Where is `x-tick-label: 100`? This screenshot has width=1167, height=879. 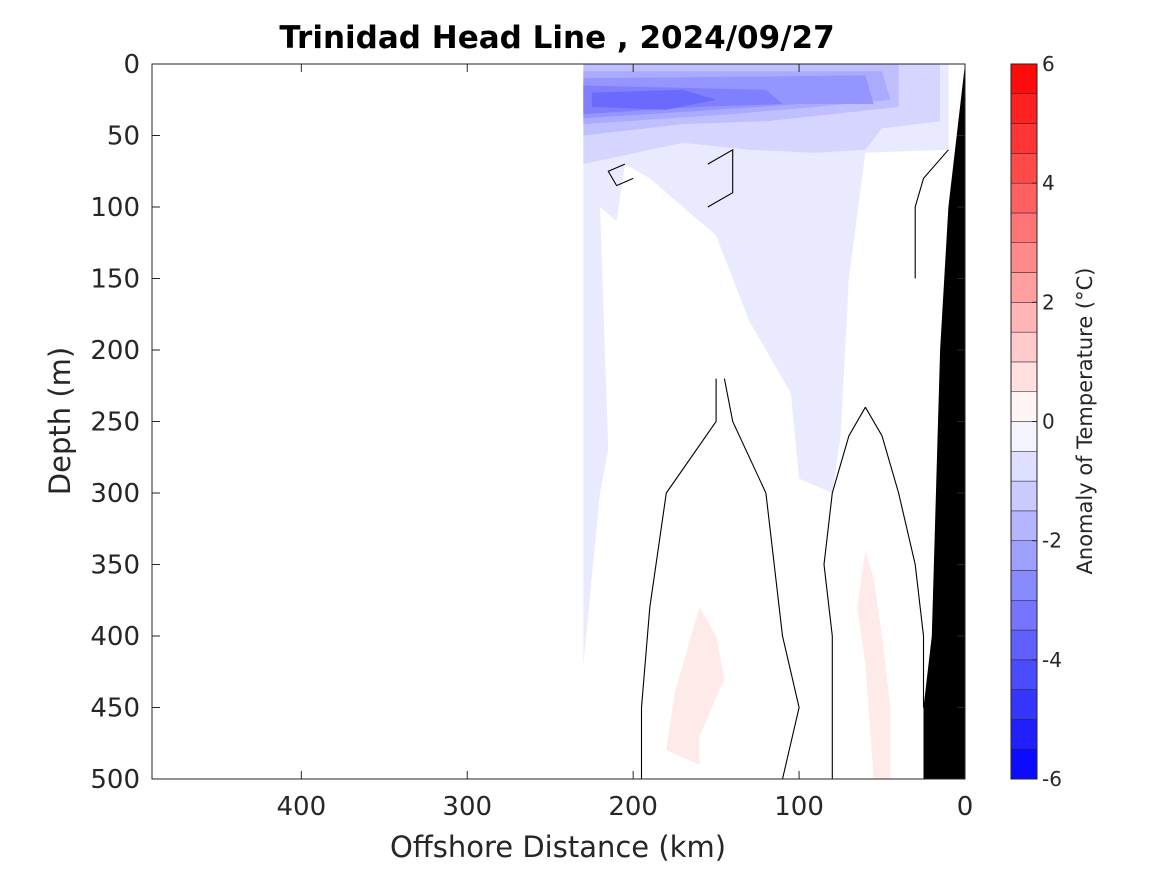 x-tick-label: 100 is located at coordinates (799, 807).